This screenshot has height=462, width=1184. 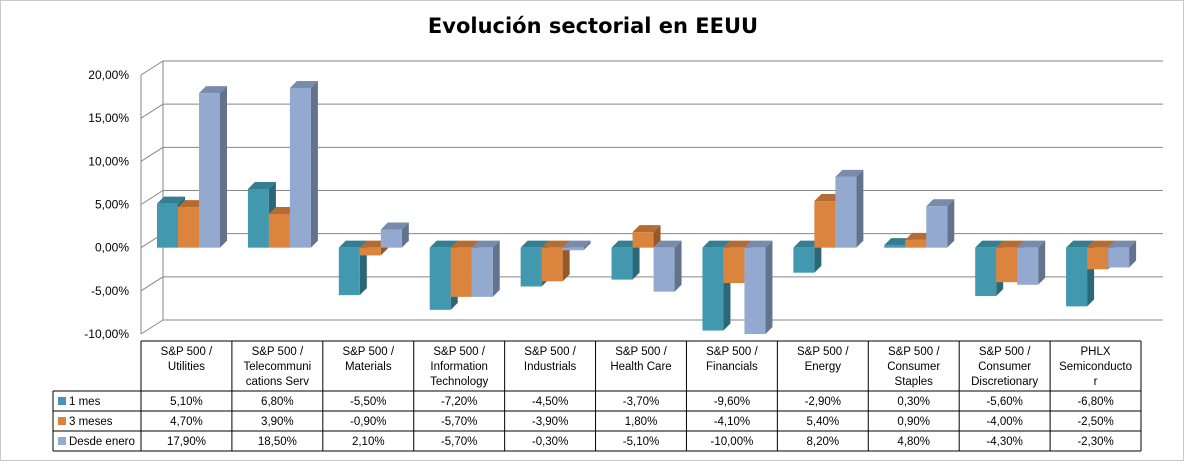 What do you see at coordinates (108, 118) in the screenshot?
I see `y-tick-label: 15,00%` at bounding box center [108, 118].